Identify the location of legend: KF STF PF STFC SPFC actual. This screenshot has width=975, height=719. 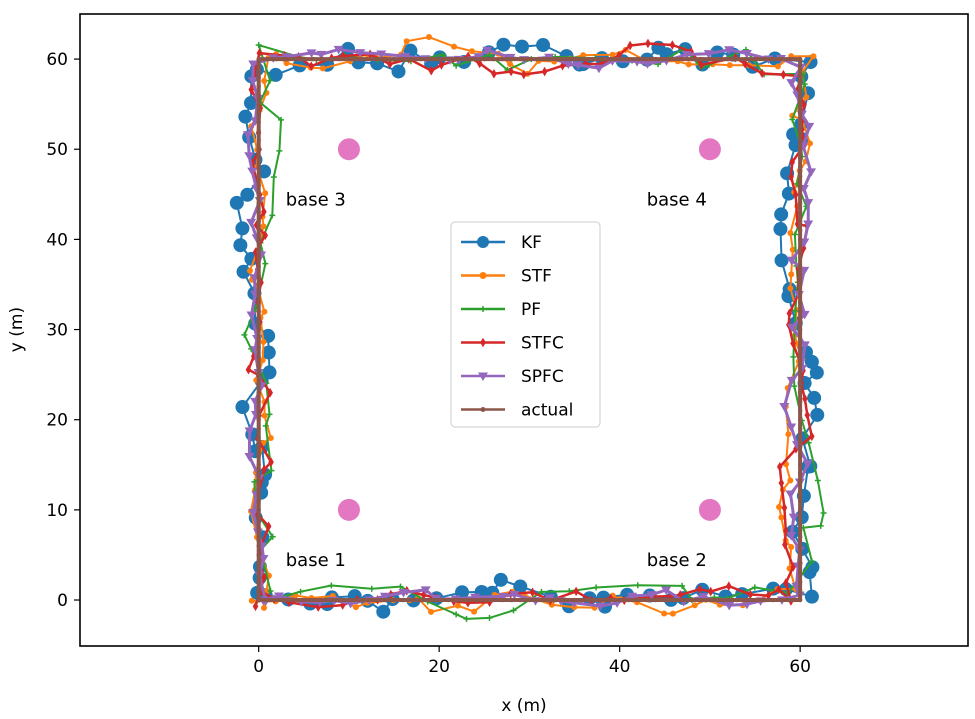
(525, 324).